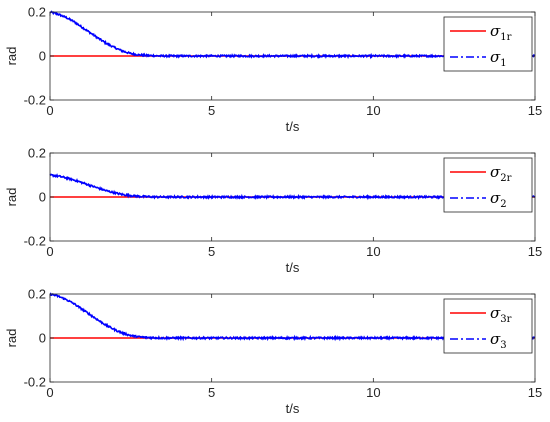 This screenshot has width=550, height=422. I want to click on legend-entry-σ3: σ3, so click(498, 340).